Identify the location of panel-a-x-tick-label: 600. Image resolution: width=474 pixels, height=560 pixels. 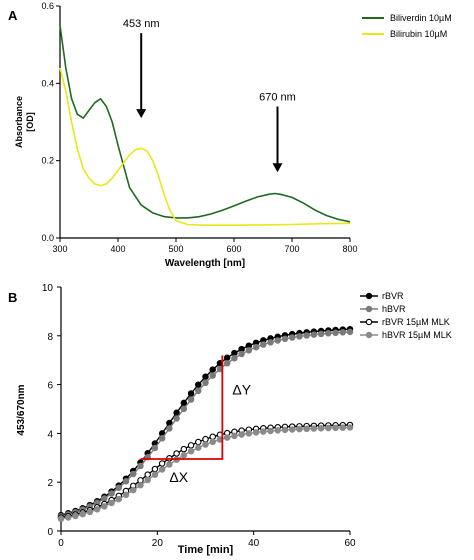
(233, 249).